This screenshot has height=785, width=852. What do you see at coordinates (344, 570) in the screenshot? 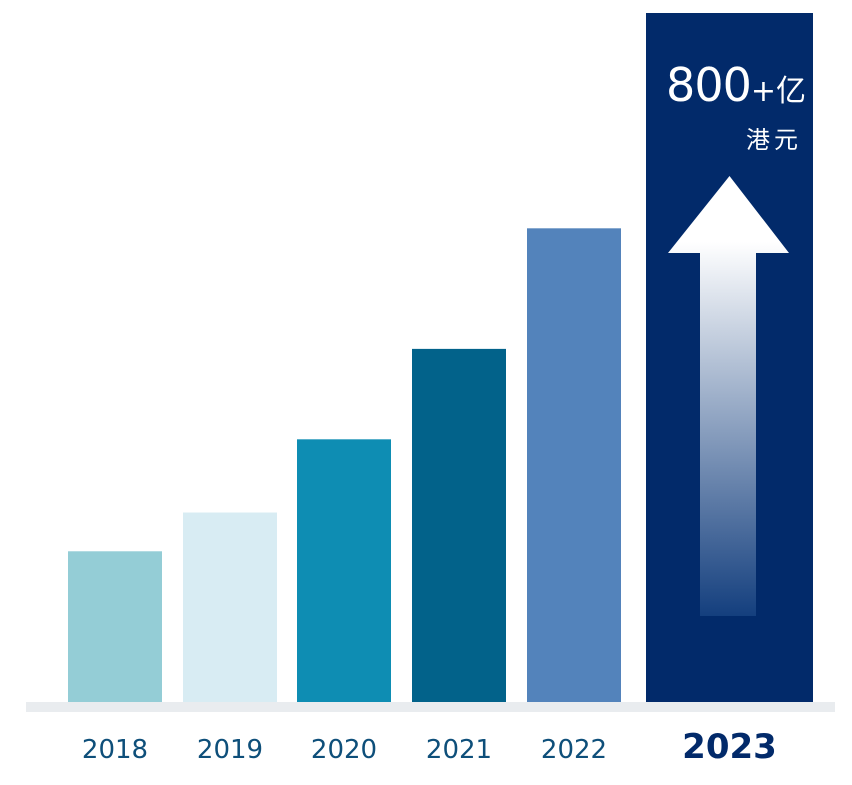
I see `bar-2020` at bounding box center [344, 570].